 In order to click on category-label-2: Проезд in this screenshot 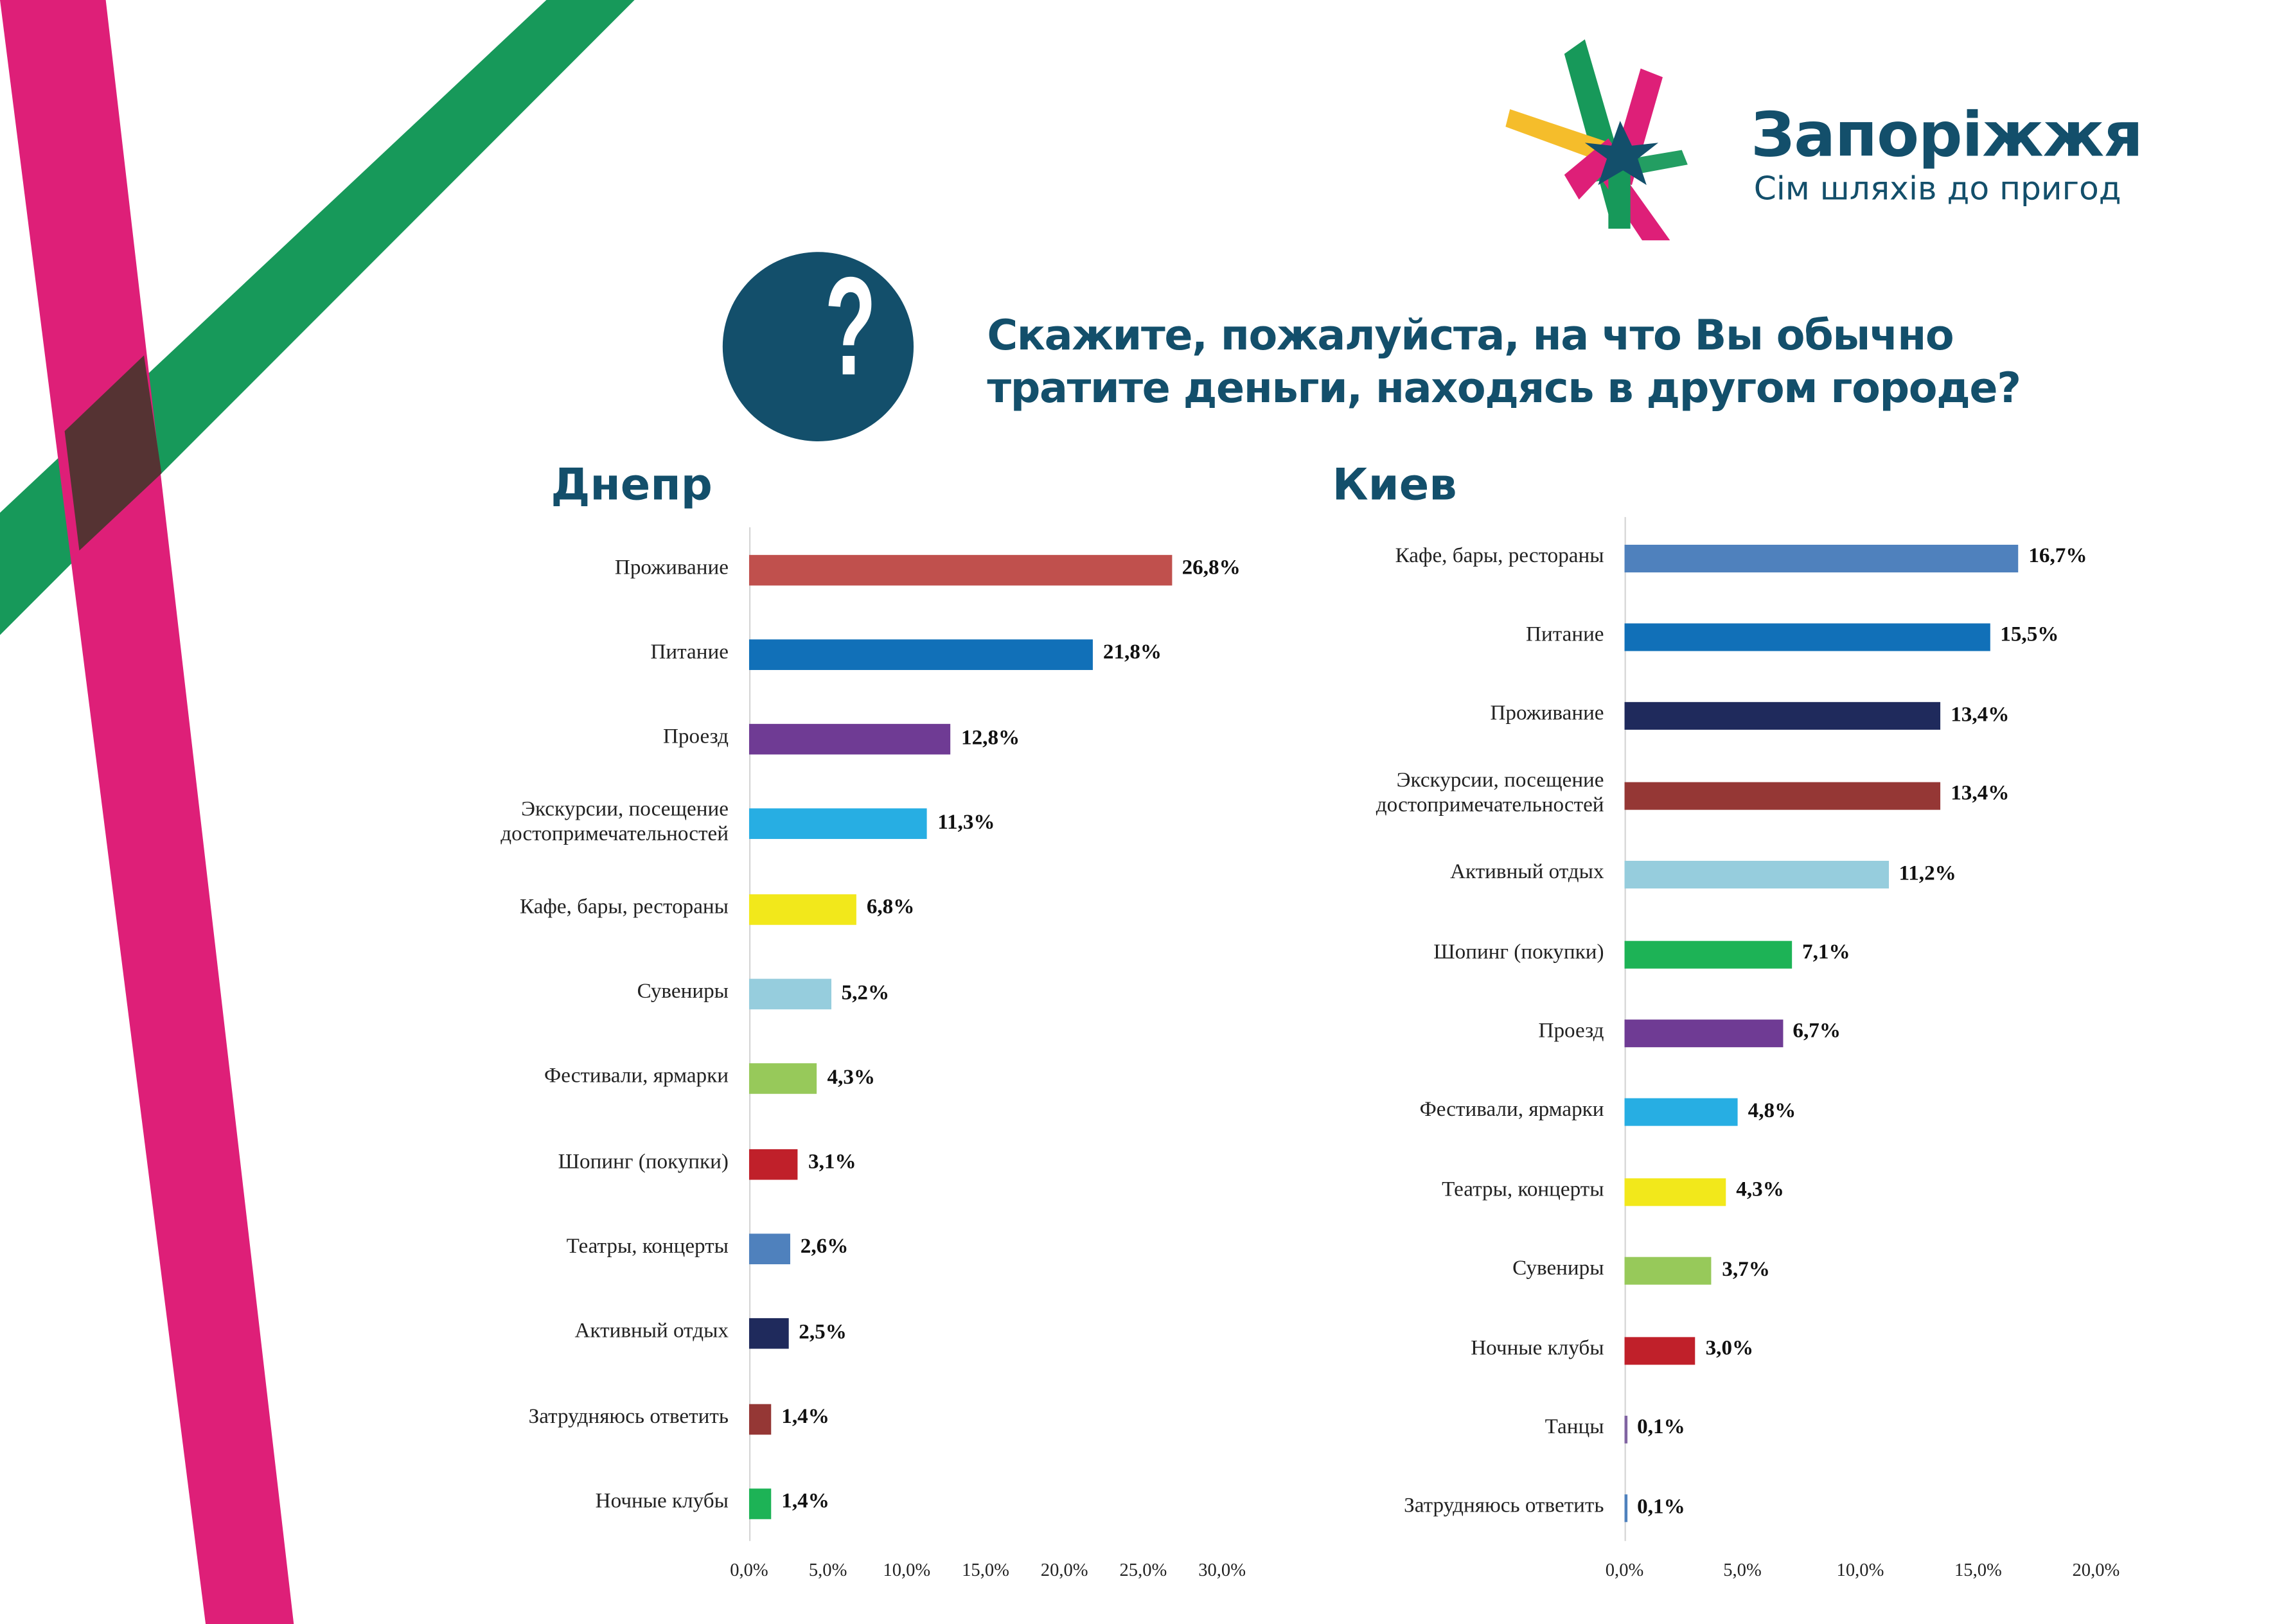, I will do `click(508, 737)`.